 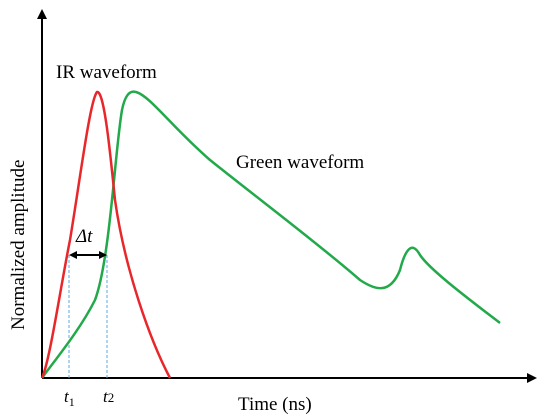 What do you see at coordinates (67, 396) in the screenshot?
I see `t1-main: t` at bounding box center [67, 396].